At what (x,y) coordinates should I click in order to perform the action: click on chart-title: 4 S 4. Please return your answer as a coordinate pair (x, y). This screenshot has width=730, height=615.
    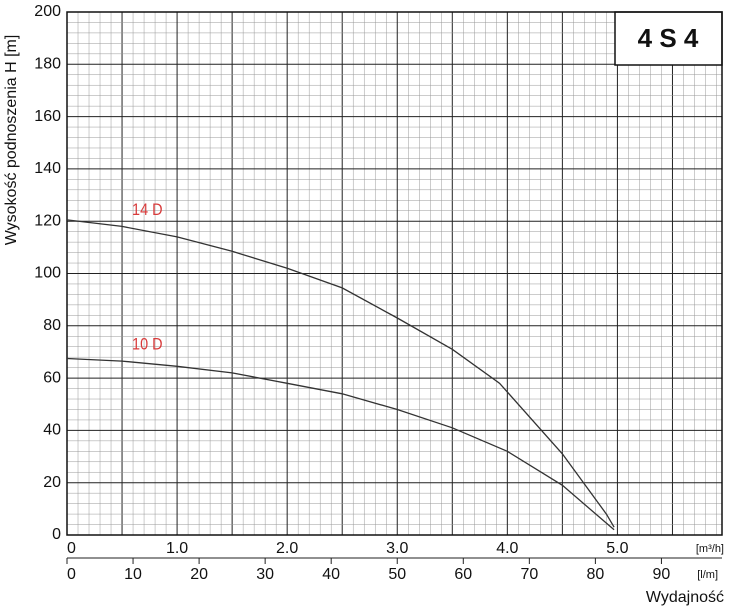
    Looking at the image, I should click on (668, 38).